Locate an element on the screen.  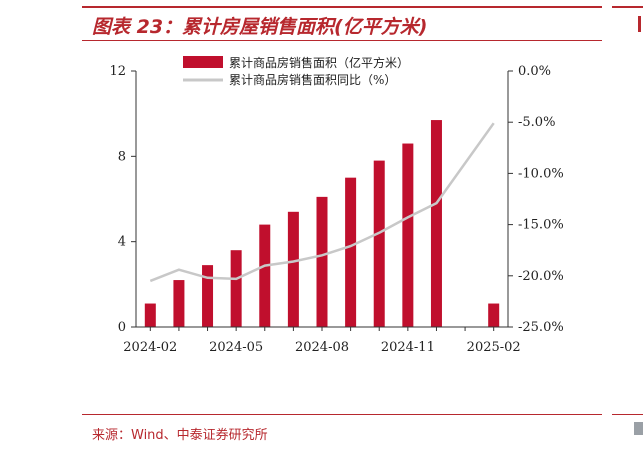
title-underline is located at coordinates (342, 40).